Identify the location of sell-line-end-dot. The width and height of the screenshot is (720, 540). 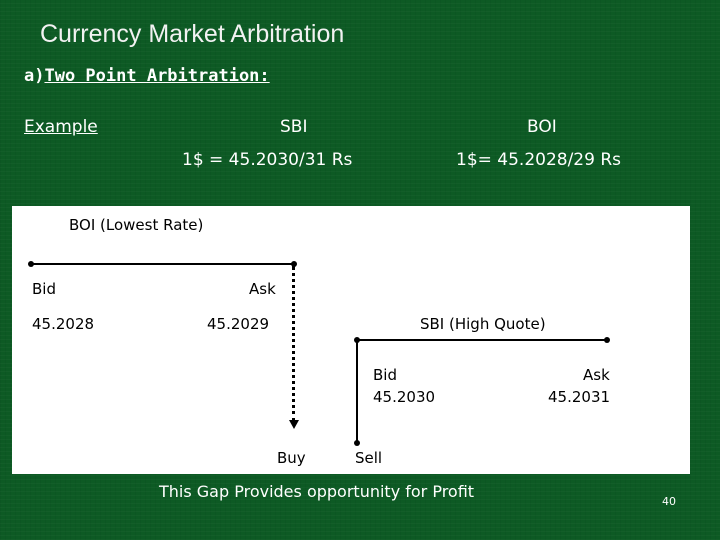
(357, 443).